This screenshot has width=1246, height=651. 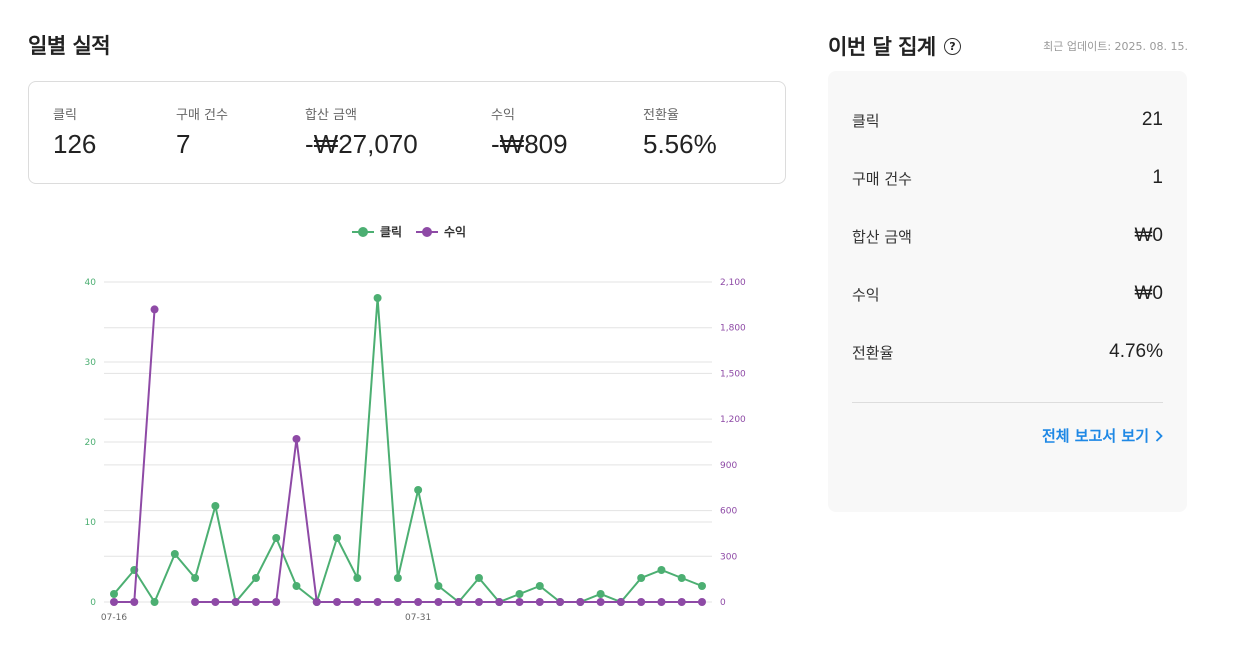 What do you see at coordinates (391, 232) in the screenshot?
I see `legend-label: 클릭` at bounding box center [391, 232].